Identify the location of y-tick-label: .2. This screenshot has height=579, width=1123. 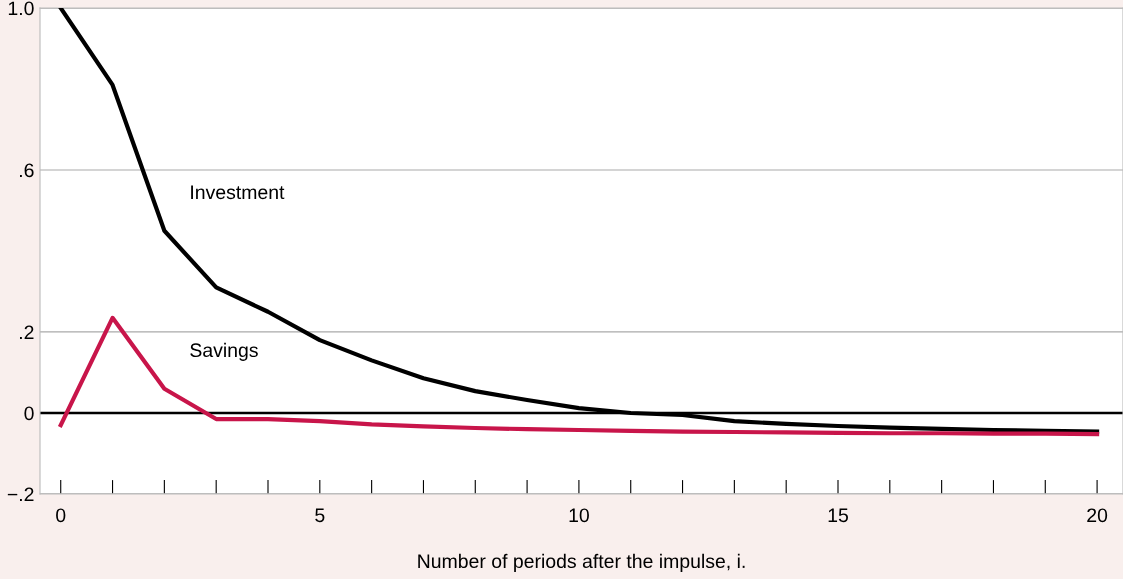
(27, 332).